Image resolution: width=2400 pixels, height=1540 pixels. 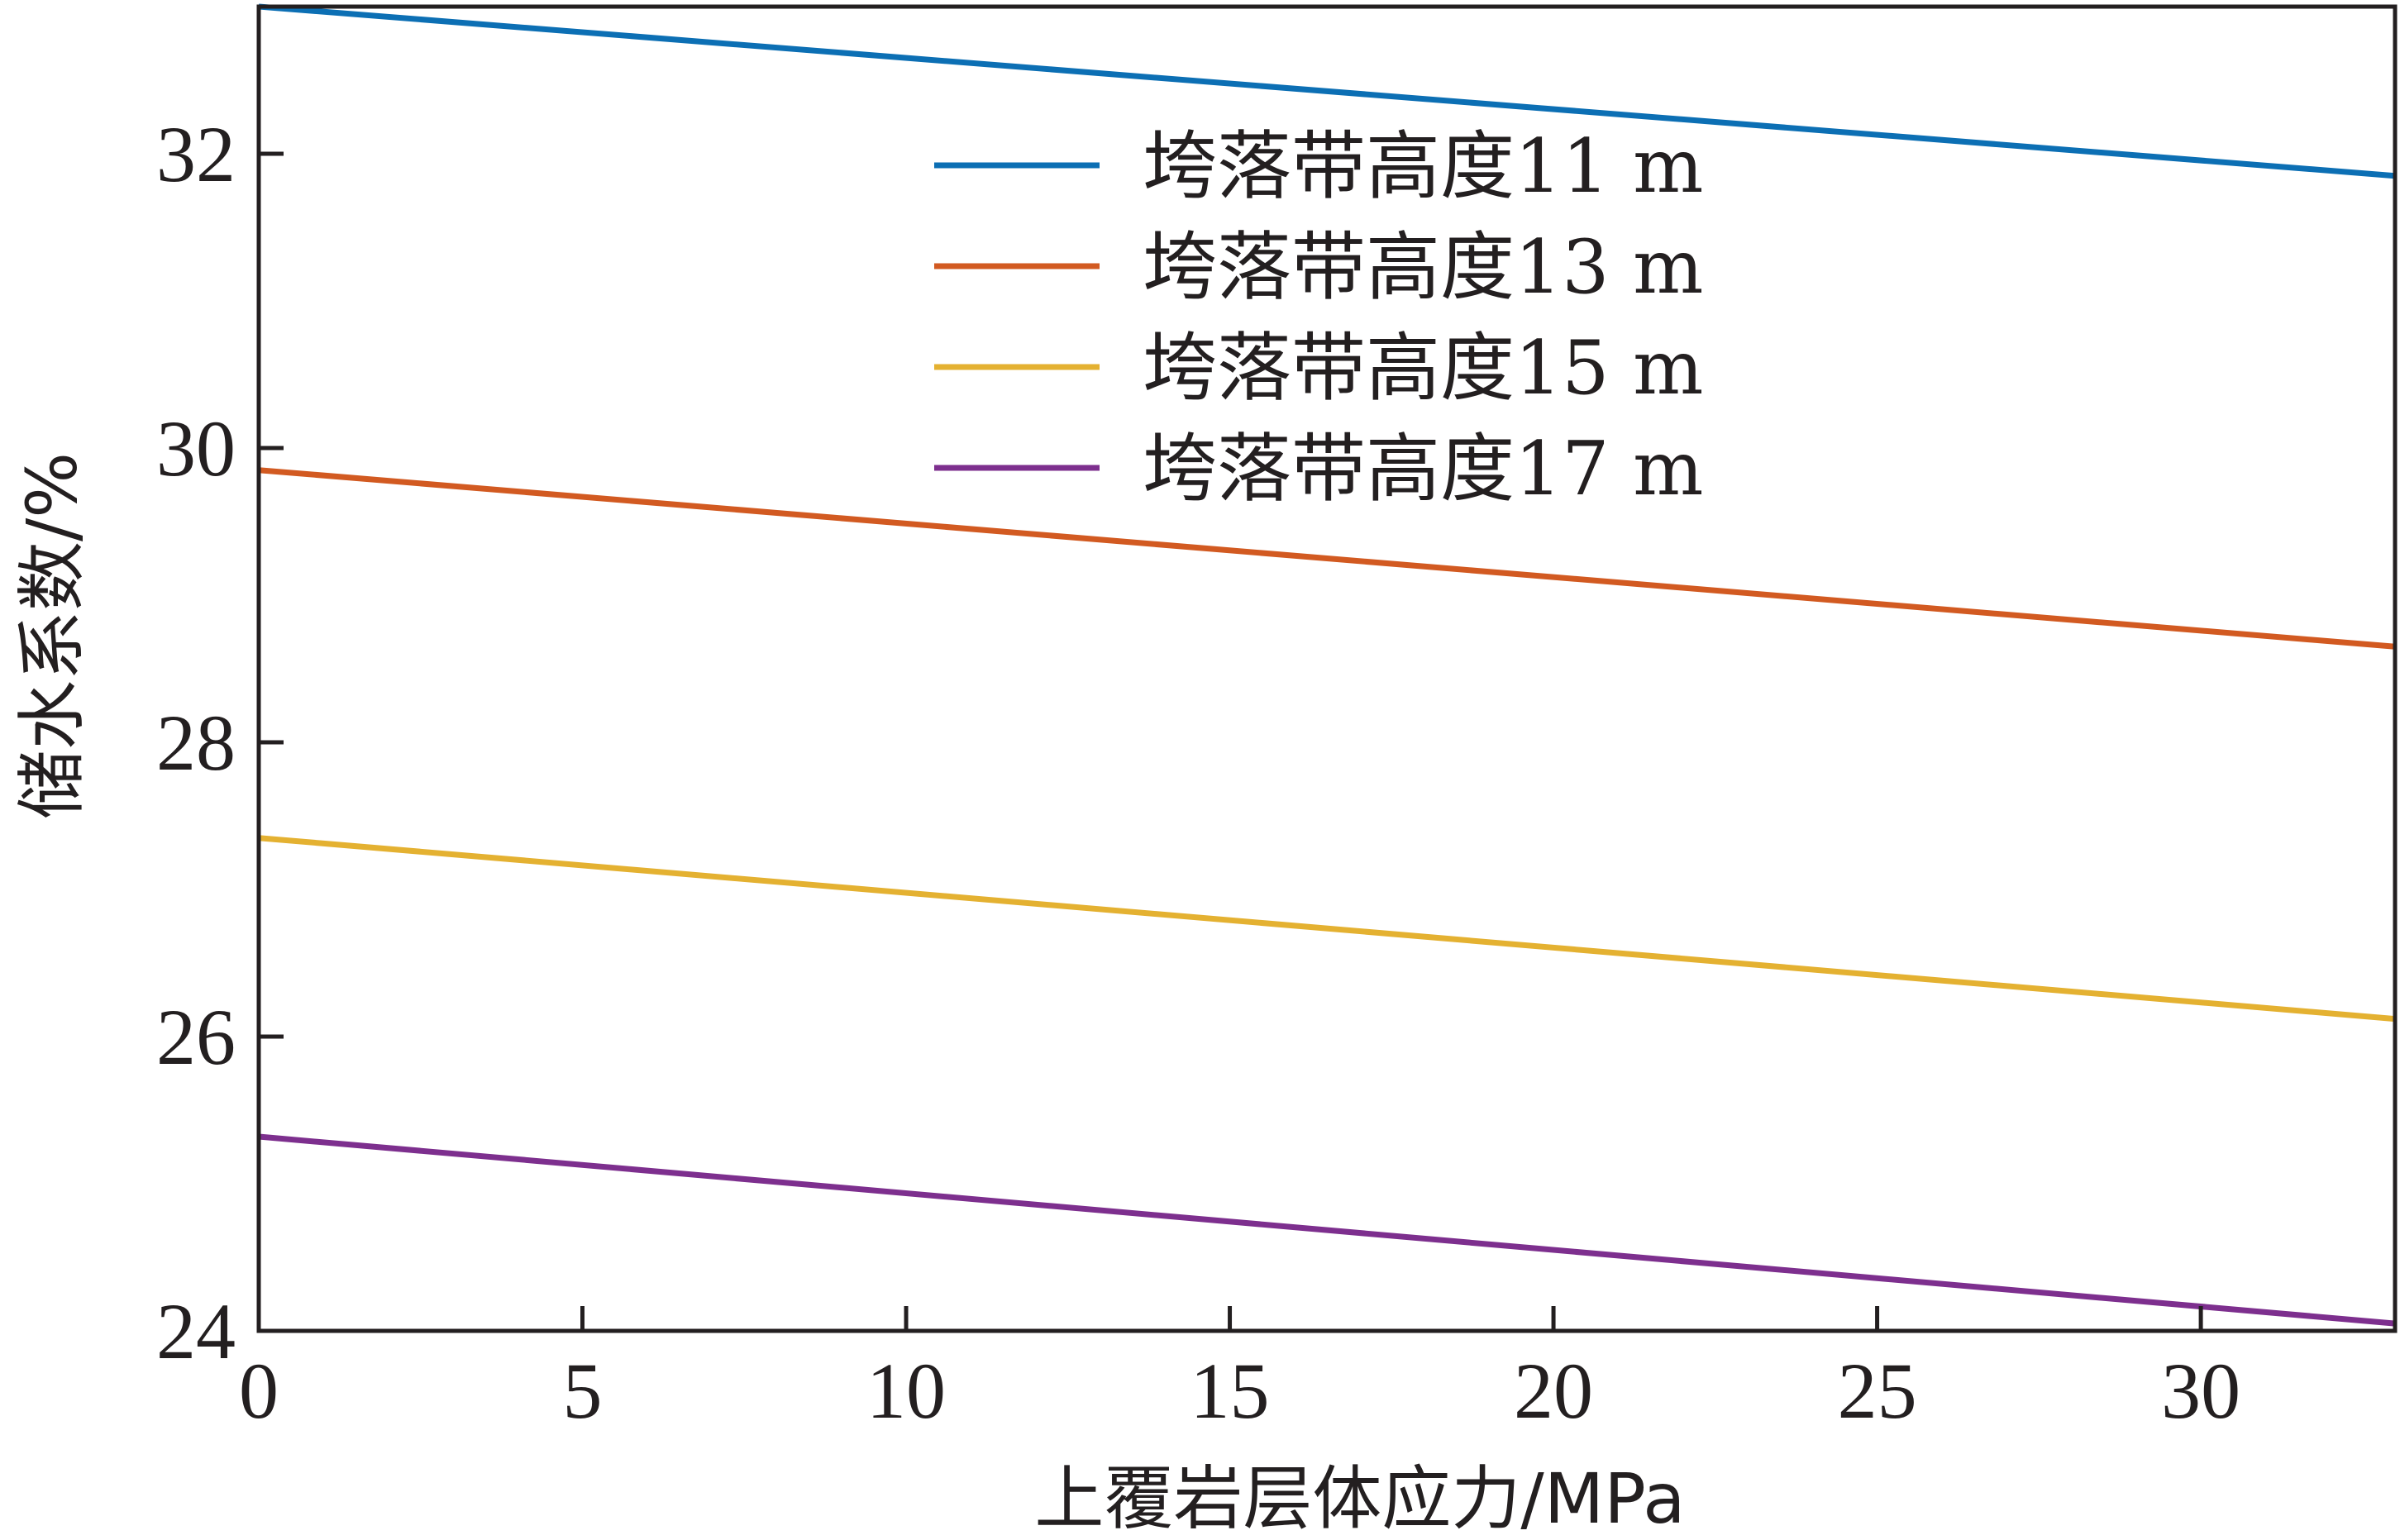 I want to click on y-tick-label: 30, so click(x=196, y=449).